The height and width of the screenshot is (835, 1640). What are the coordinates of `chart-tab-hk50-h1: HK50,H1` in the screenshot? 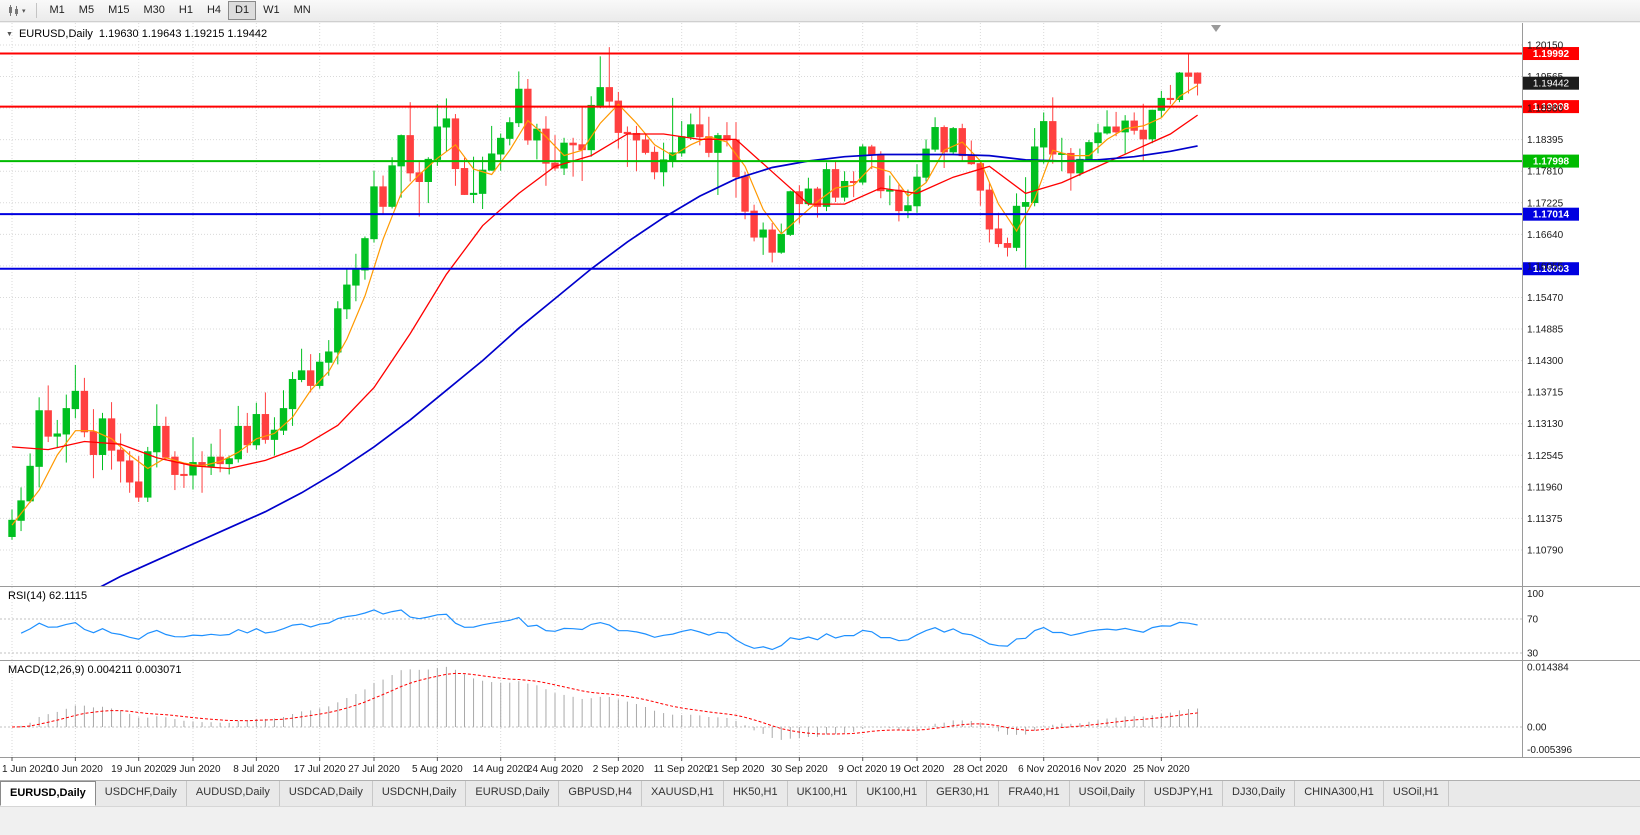 It's located at (756, 793).